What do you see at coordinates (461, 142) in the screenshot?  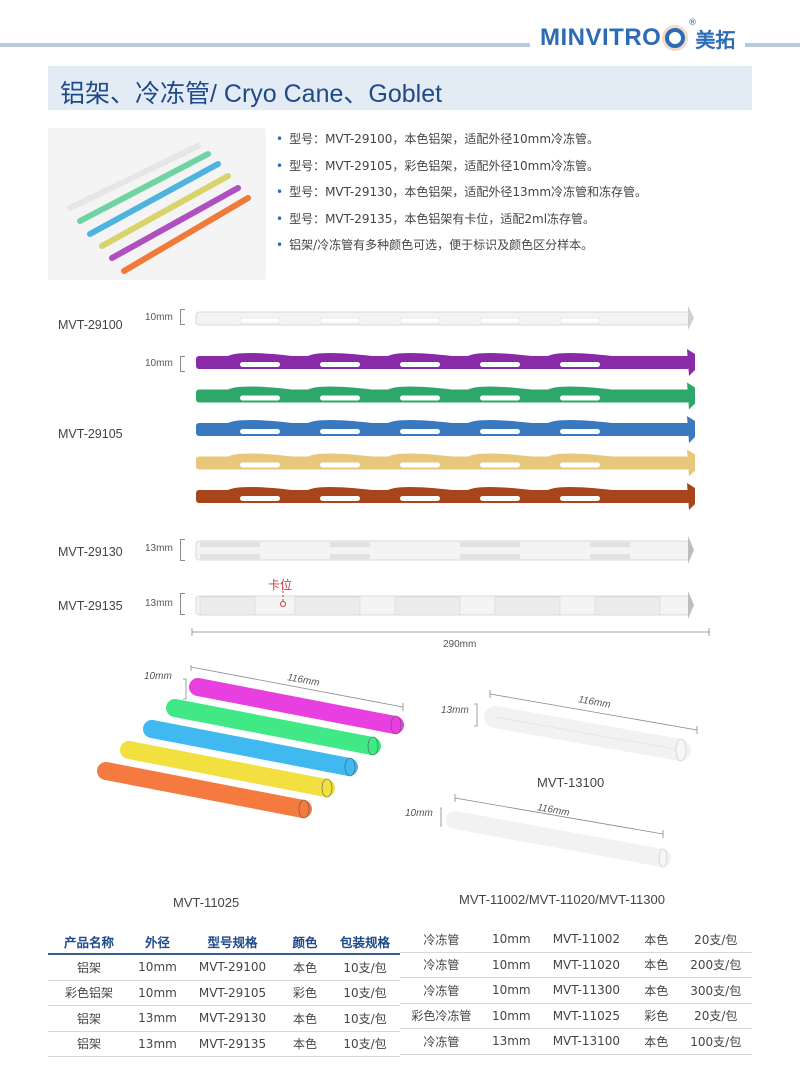 I see `feature-item: 型号：MVT-29100，本色铝架，适配外径10mm冷冻管。` at bounding box center [461, 142].